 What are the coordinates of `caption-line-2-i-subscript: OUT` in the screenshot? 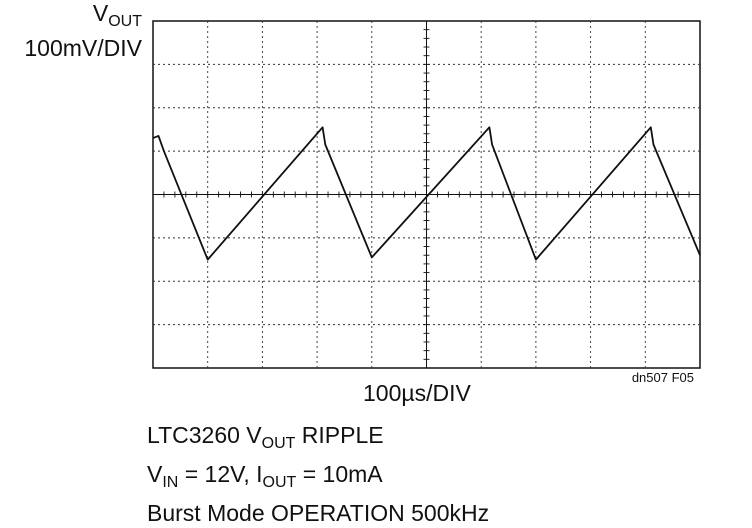 It's located at (279, 482).